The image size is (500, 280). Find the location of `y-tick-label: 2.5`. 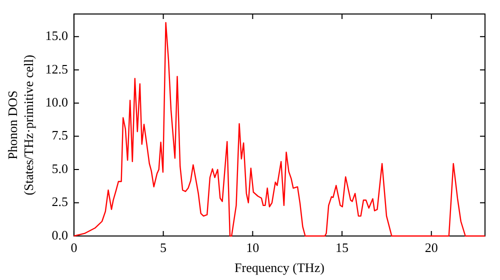

y-tick-label: 2.5 is located at coordinates (60, 202).